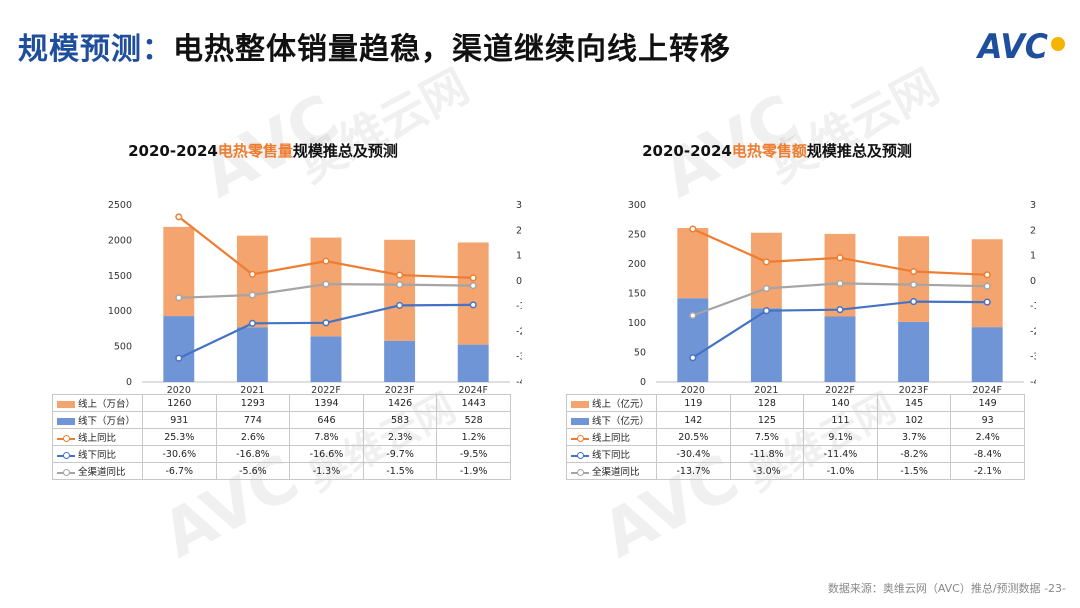 This screenshot has width=1080, height=608. Describe the element at coordinates (473, 420) in the screenshot. I see `table-cell: 528` at that location.